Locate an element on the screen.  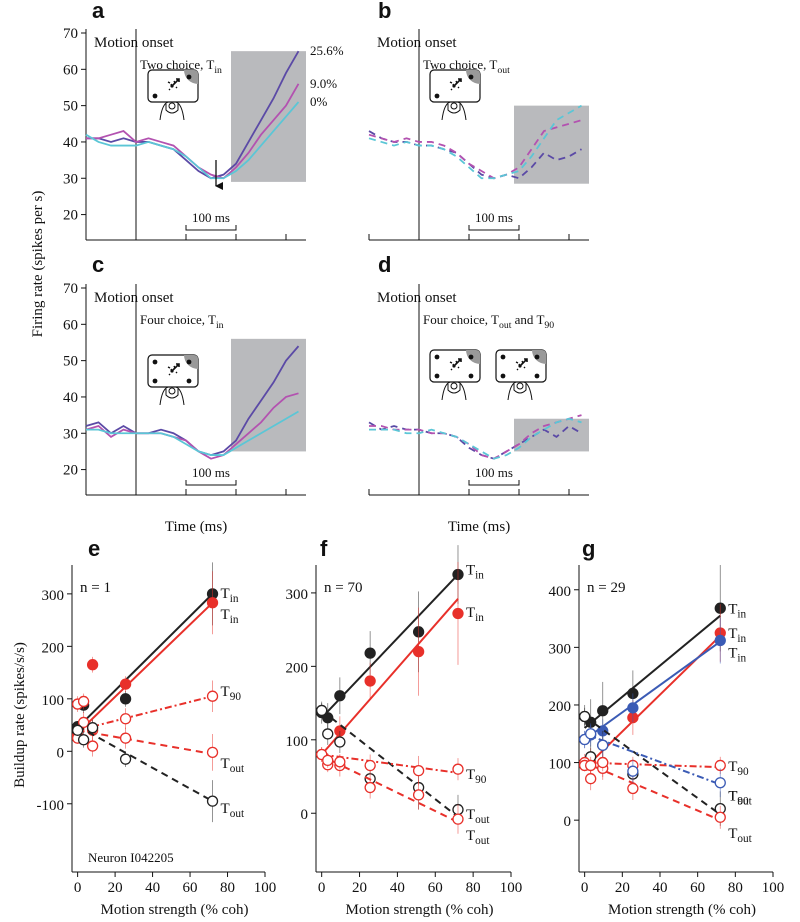
sample-size: n = 29 is located at coordinates (606, 588).